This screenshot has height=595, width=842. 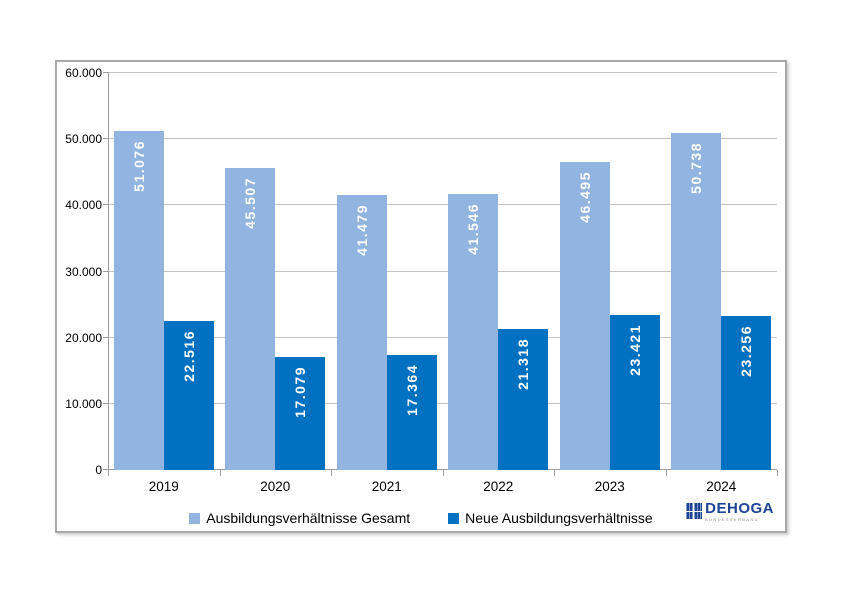 I want to click on bar-neue-2019: 22.516, so click(x=188, y=395).